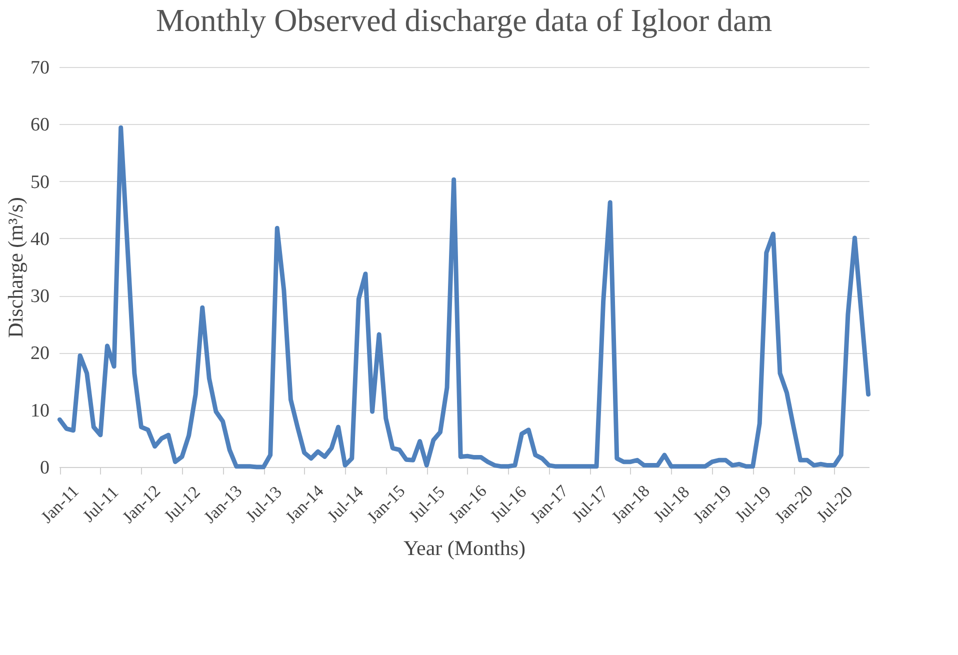 The width and height of the screenshot is (958, 655). I want to click on y-tick-label: 10, so click(40, 411).